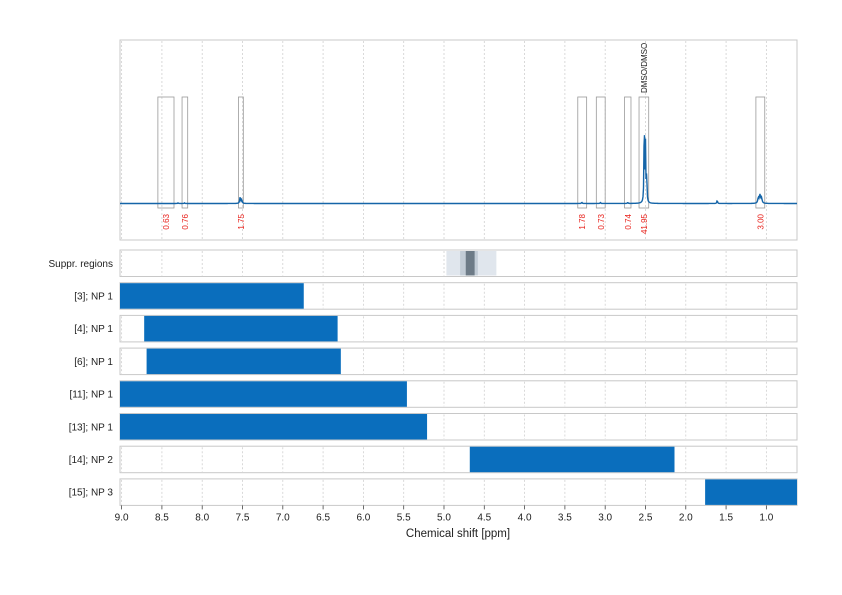  What do you see at coordinates (243, 517) in the screenshot?
I see `x-tick-label: 7.5` at bounding box center [243, 517].